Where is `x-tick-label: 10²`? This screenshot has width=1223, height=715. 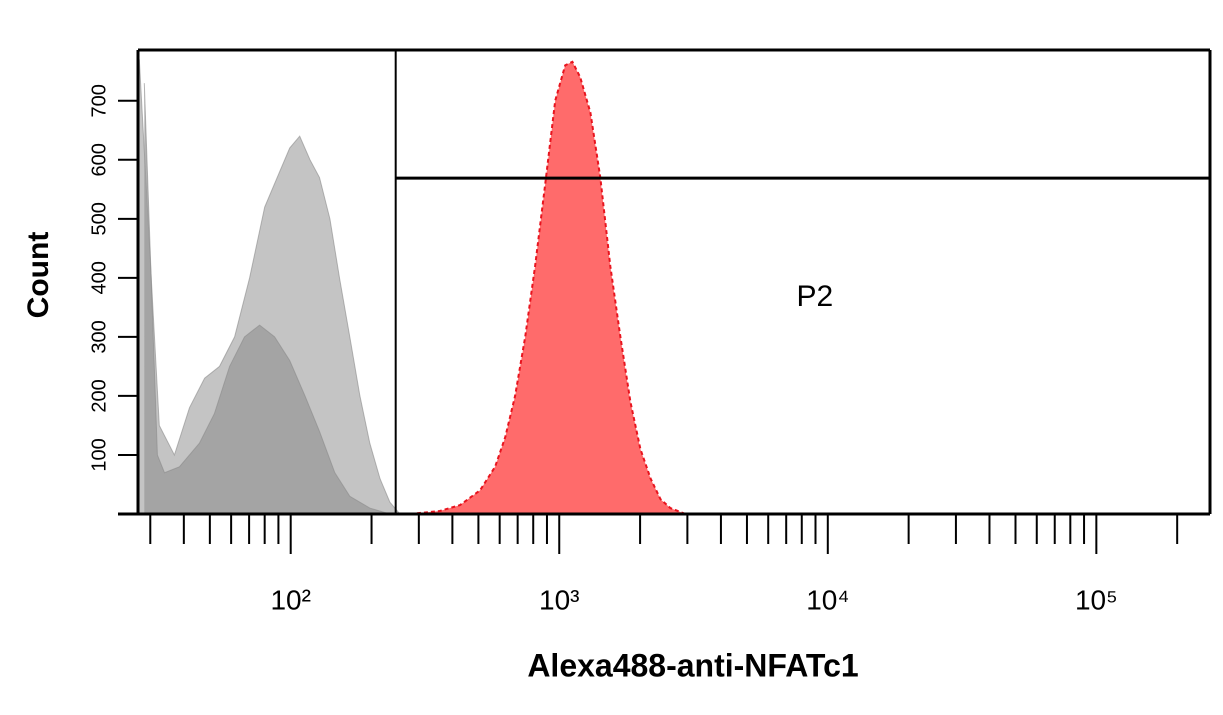
x-tick-label: 10² is located at coordinates (290, 599).